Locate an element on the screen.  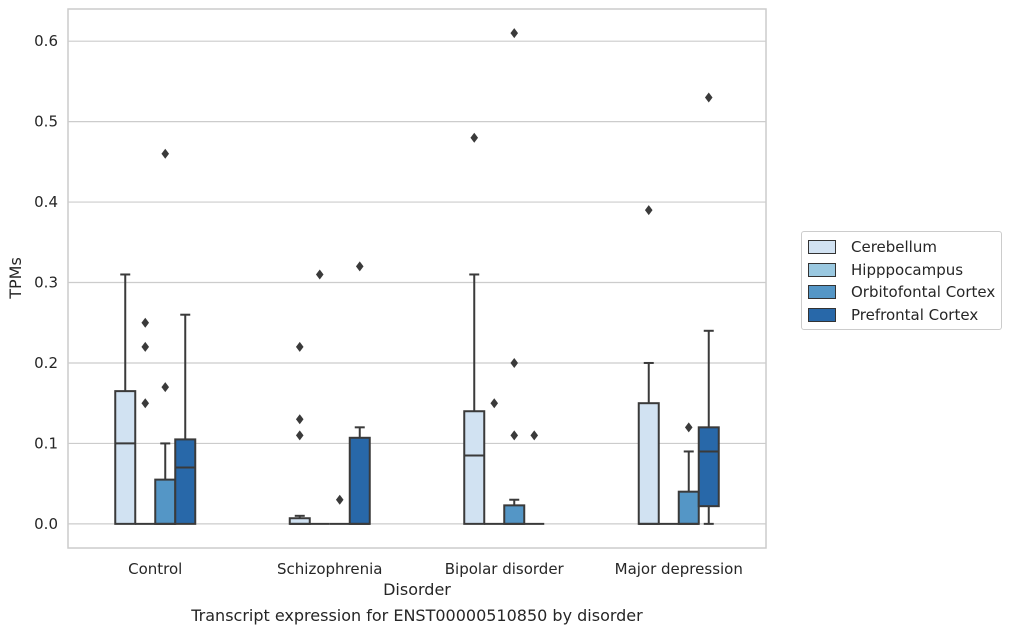
x-tick-label: Schizophrenia is located at coordinates (329, 569).